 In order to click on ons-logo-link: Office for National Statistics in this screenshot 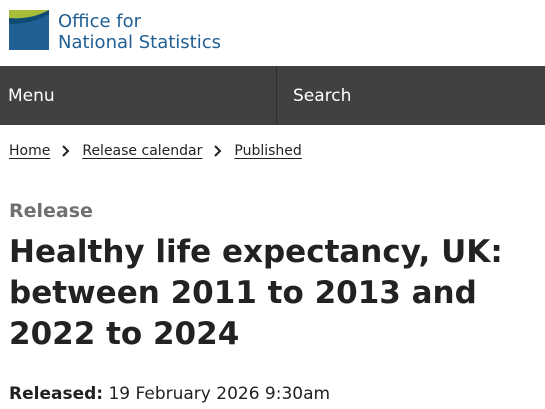, I will do `click(115, 31)`.